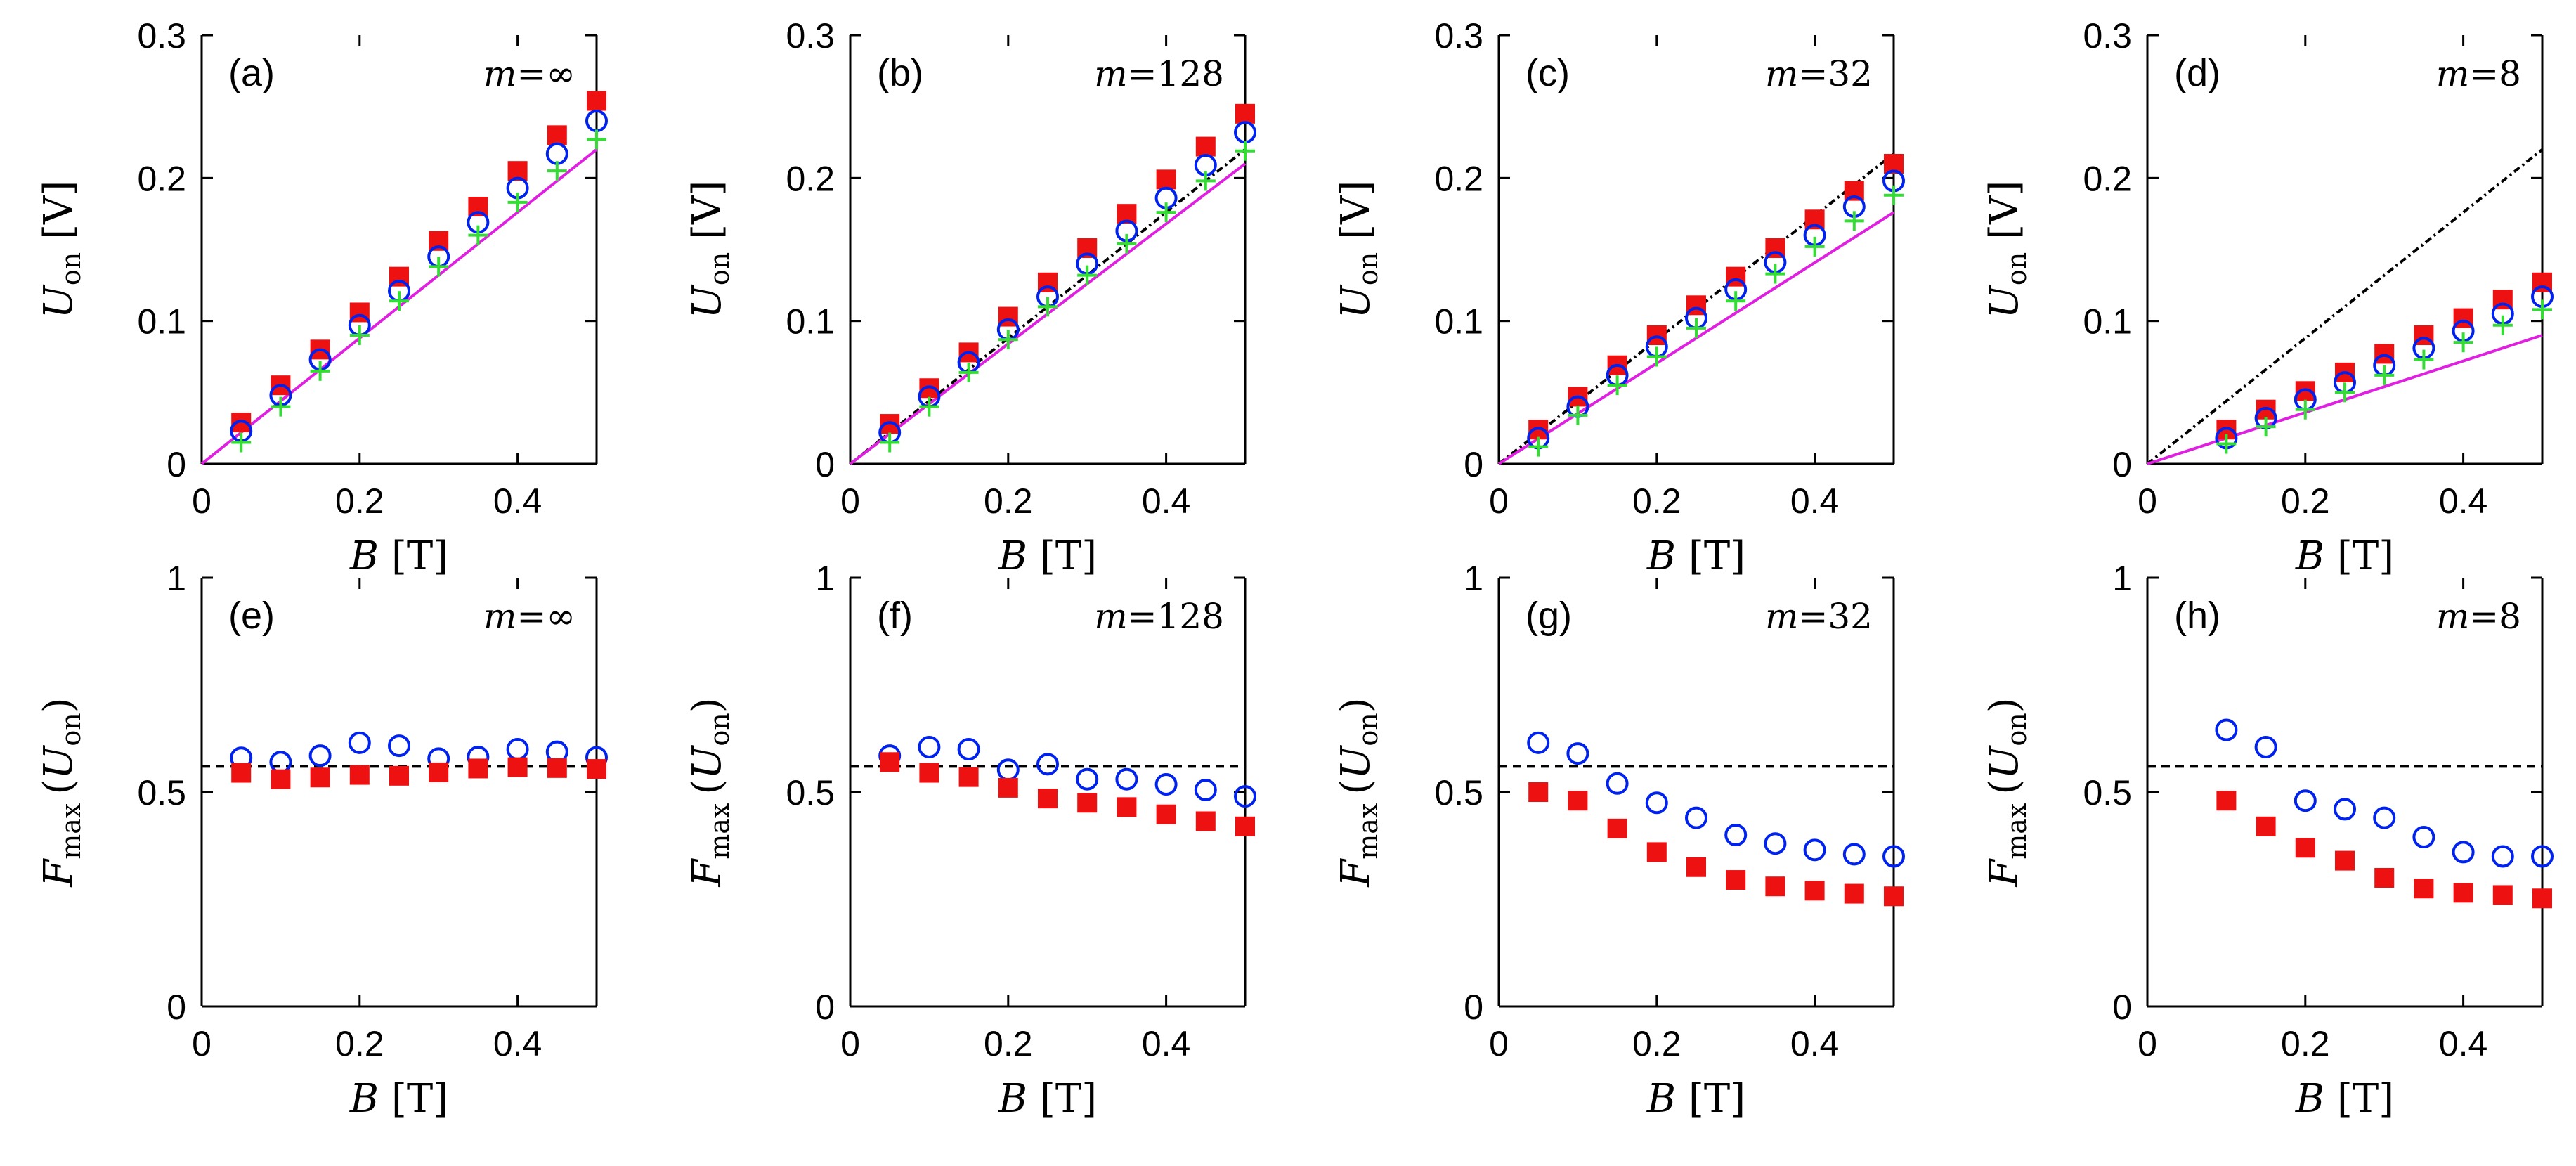  Describe the element at coordinates (251, 616) in the screenshot. I see `panel-label: (e)` at that location.